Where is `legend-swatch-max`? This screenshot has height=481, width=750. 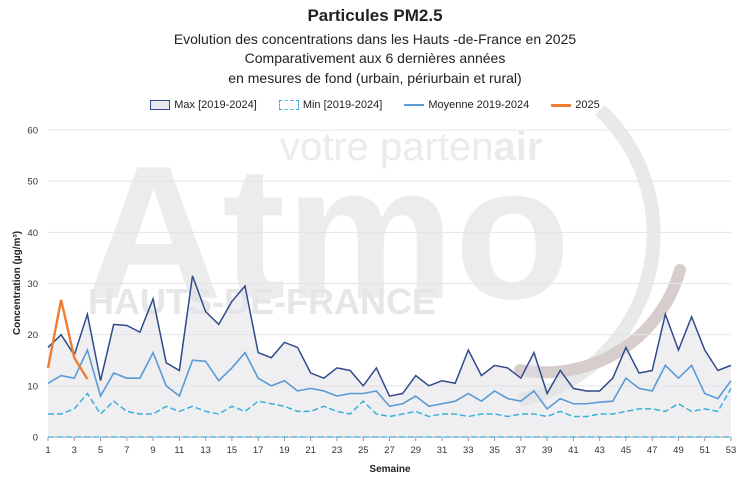
legend-swatch-max is located at coordinates (160, 105).